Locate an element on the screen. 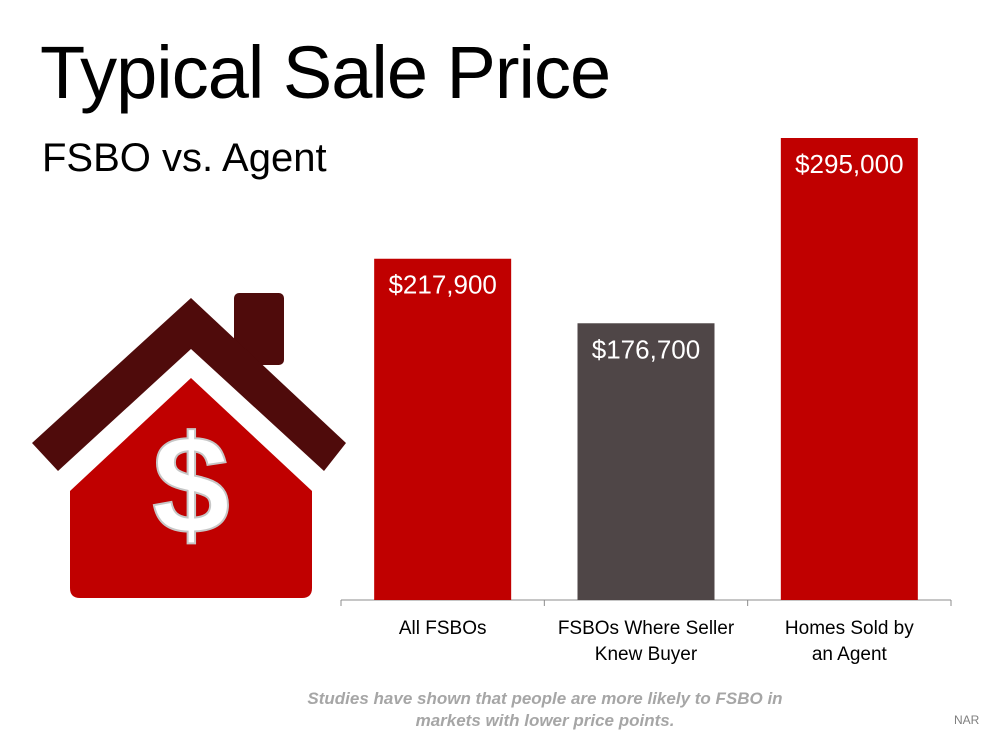 The height and width of the screenshot is (750, 1000). roof-shape is located at coordinates (189, 384).